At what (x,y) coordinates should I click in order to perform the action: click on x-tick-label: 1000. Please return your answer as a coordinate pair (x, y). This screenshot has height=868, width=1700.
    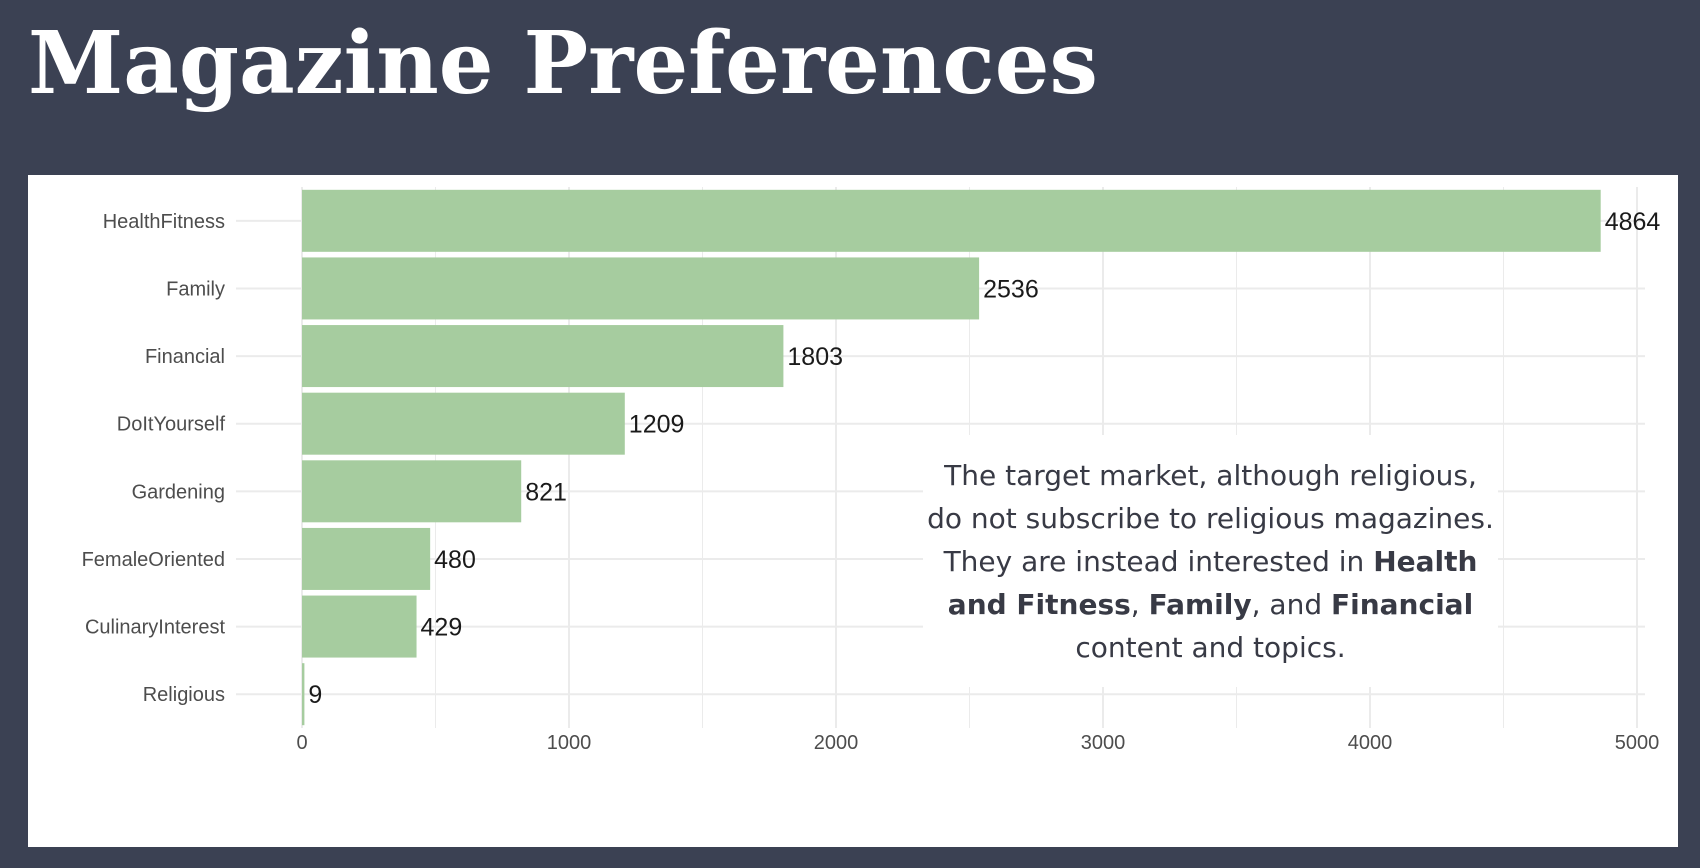
    Looking at the image, I should click on (569, 743).